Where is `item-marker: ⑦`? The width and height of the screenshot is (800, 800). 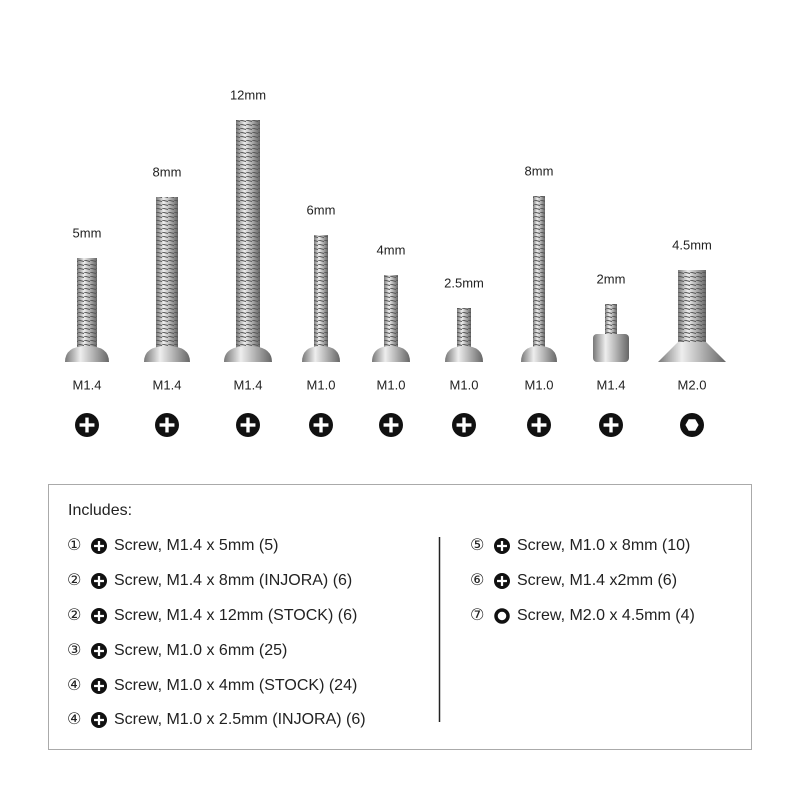
item-marker: ⑦ is located at coordinates (477, 615).